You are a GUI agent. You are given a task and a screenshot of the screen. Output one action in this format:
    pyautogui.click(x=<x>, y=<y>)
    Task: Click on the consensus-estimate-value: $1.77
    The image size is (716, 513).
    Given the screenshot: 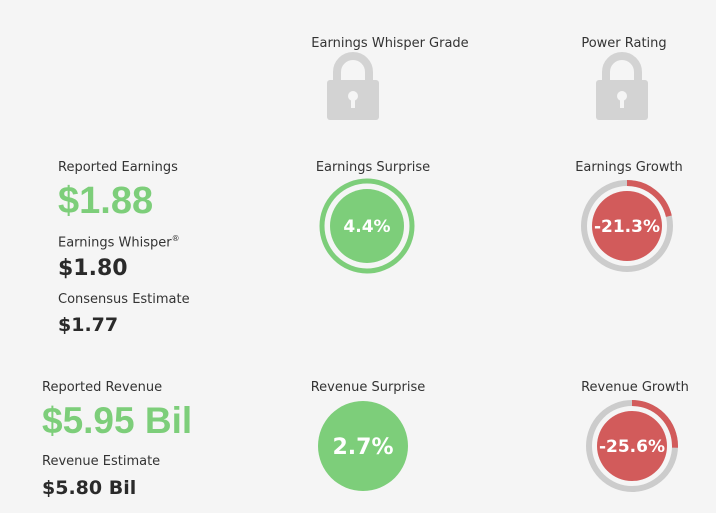 What is the action you would take?
    pyautogui.click(x=88, y=325)
    